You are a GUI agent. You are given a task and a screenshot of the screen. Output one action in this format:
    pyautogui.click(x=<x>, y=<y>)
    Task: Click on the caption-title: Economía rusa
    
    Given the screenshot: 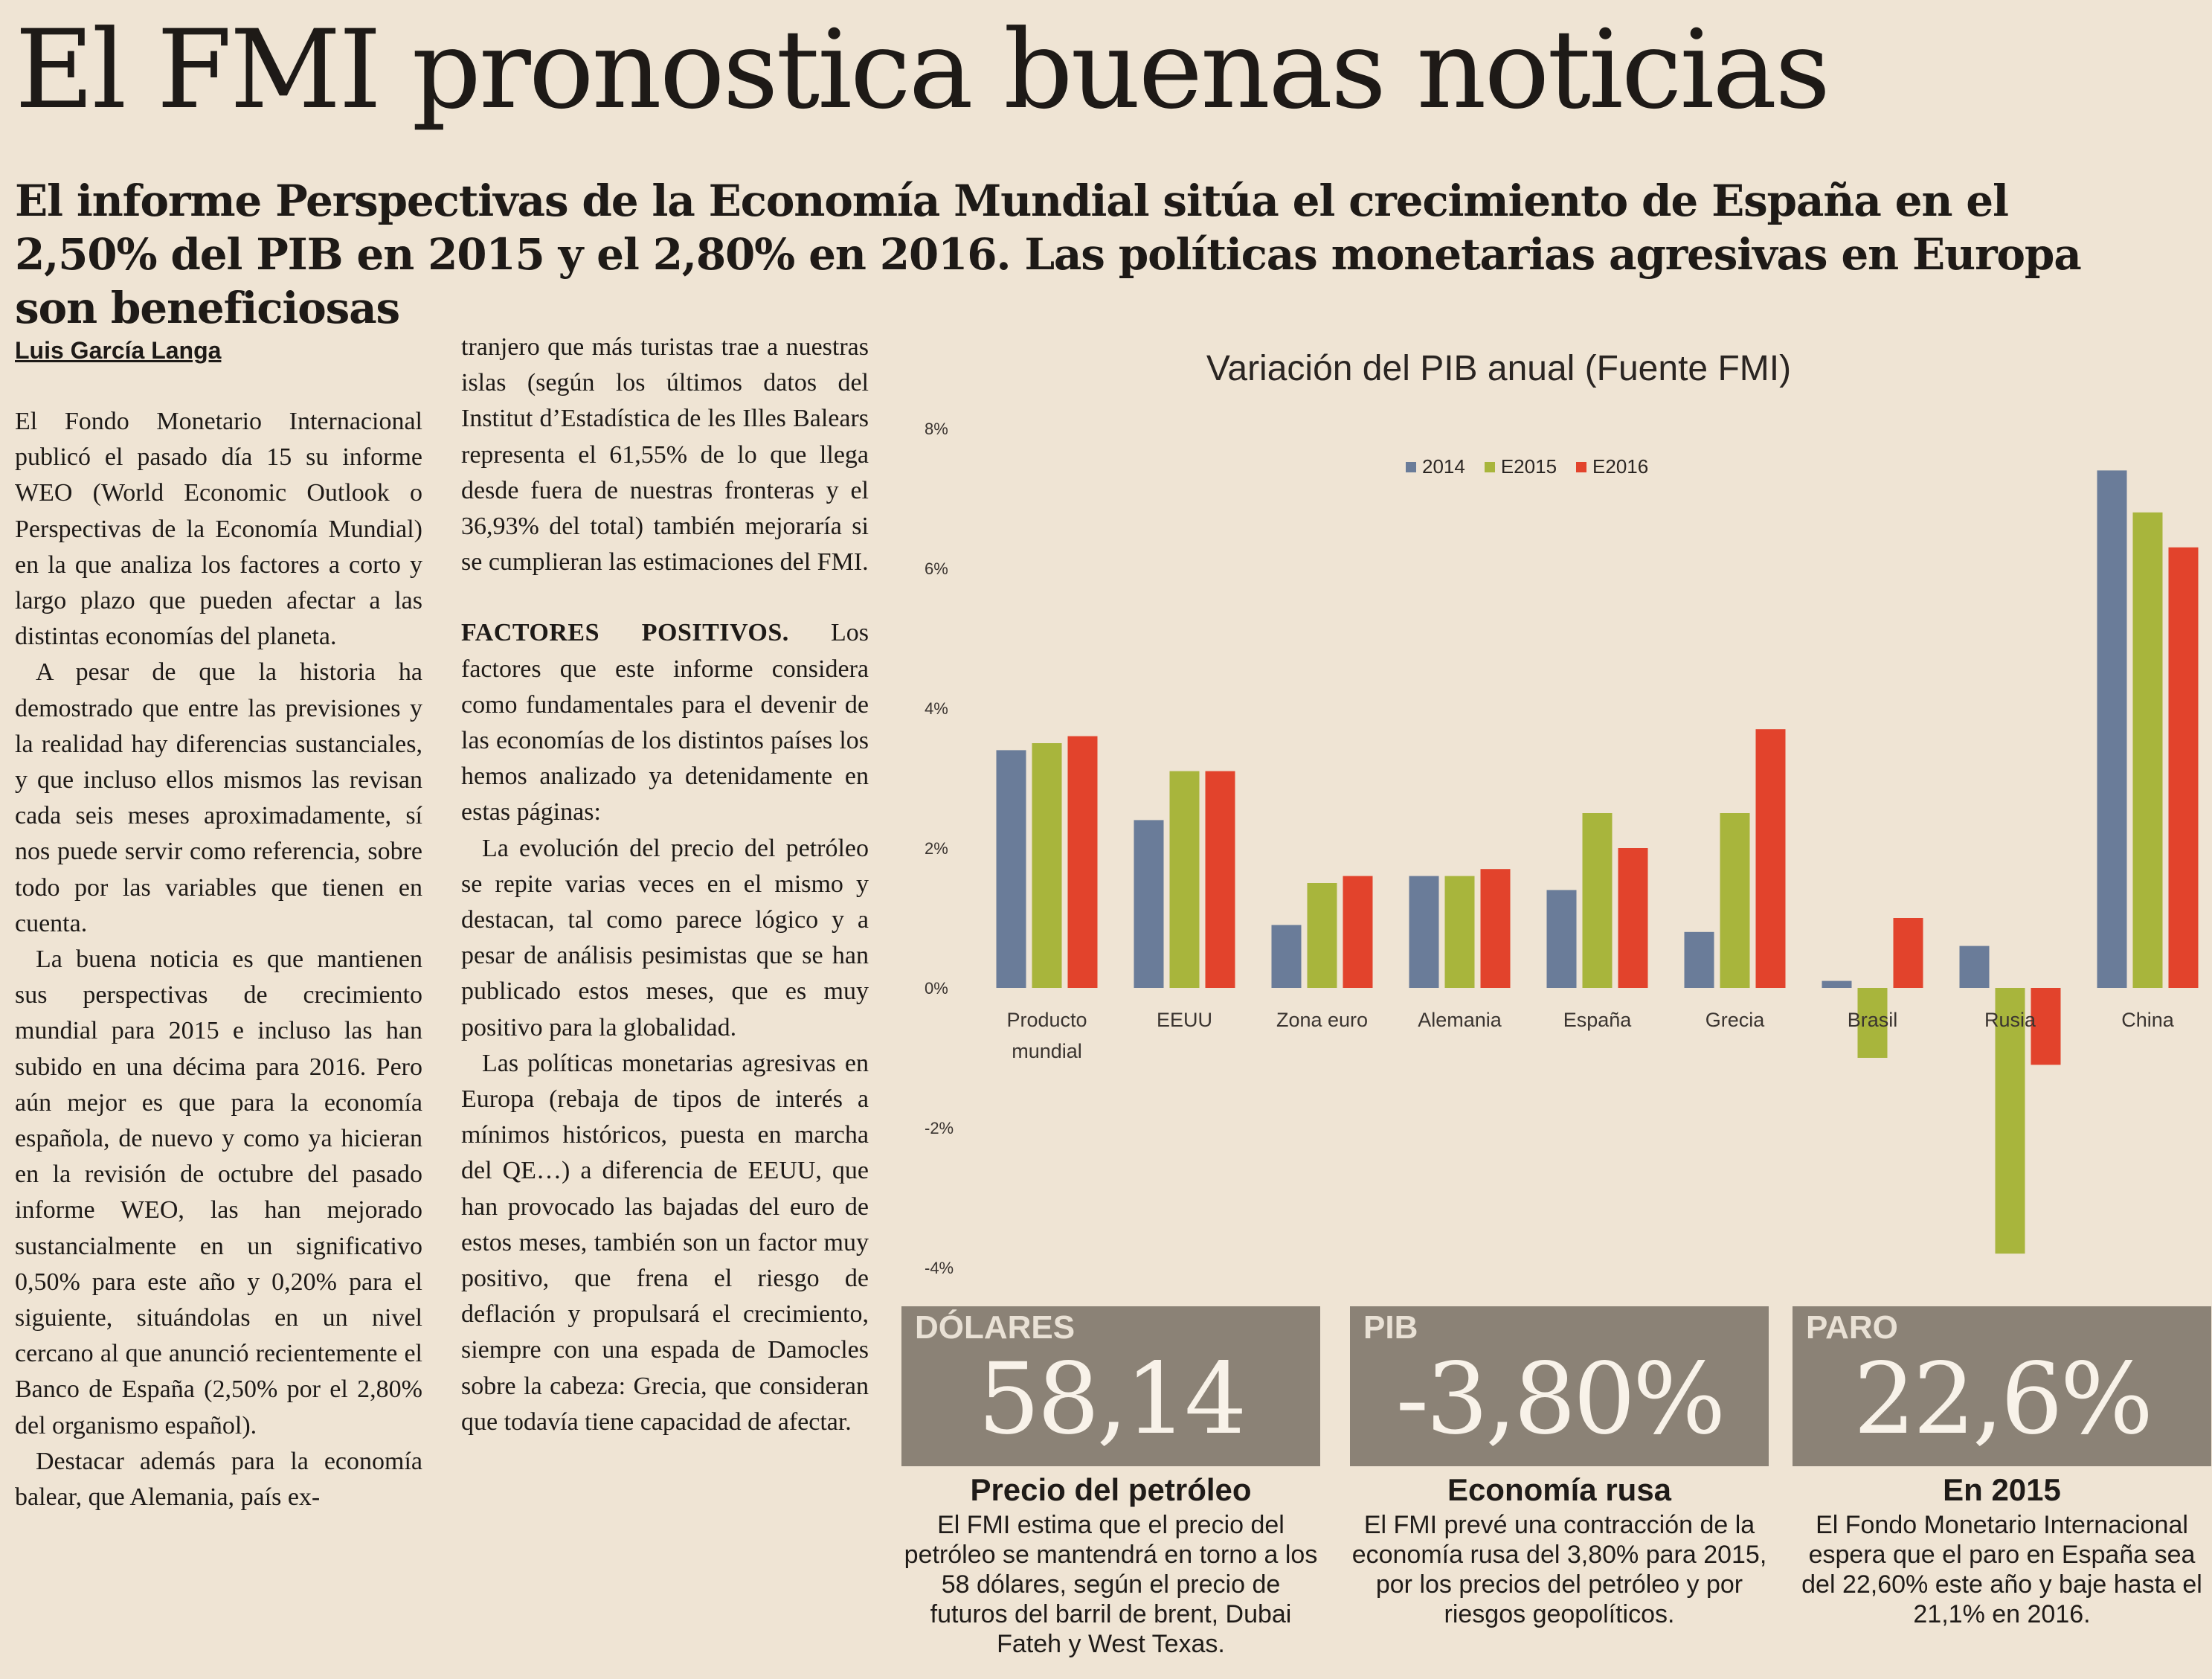 What is the action you would take?
    pyautogui.click(x=1560, y=1489)
    